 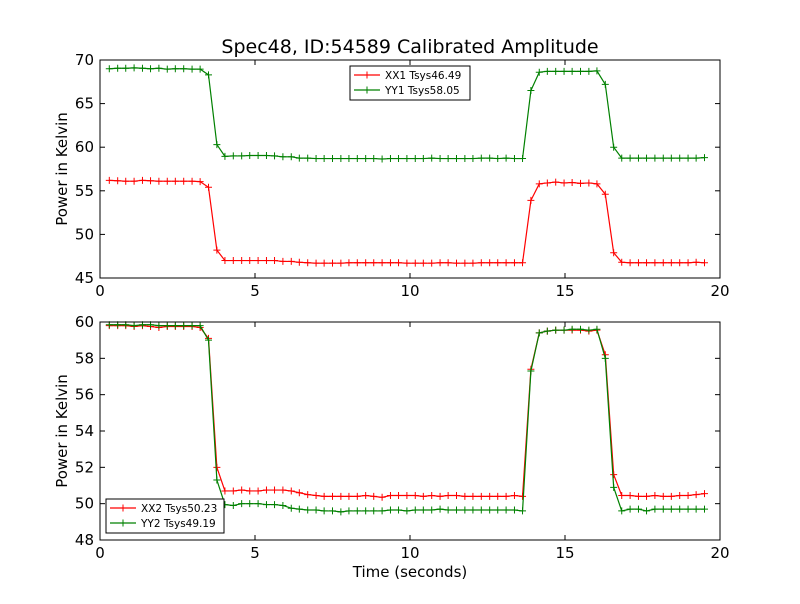 What do you see at coordinates (410, 83) in the screenshot?
I see `legend-box` at bounding box center [410, 83].